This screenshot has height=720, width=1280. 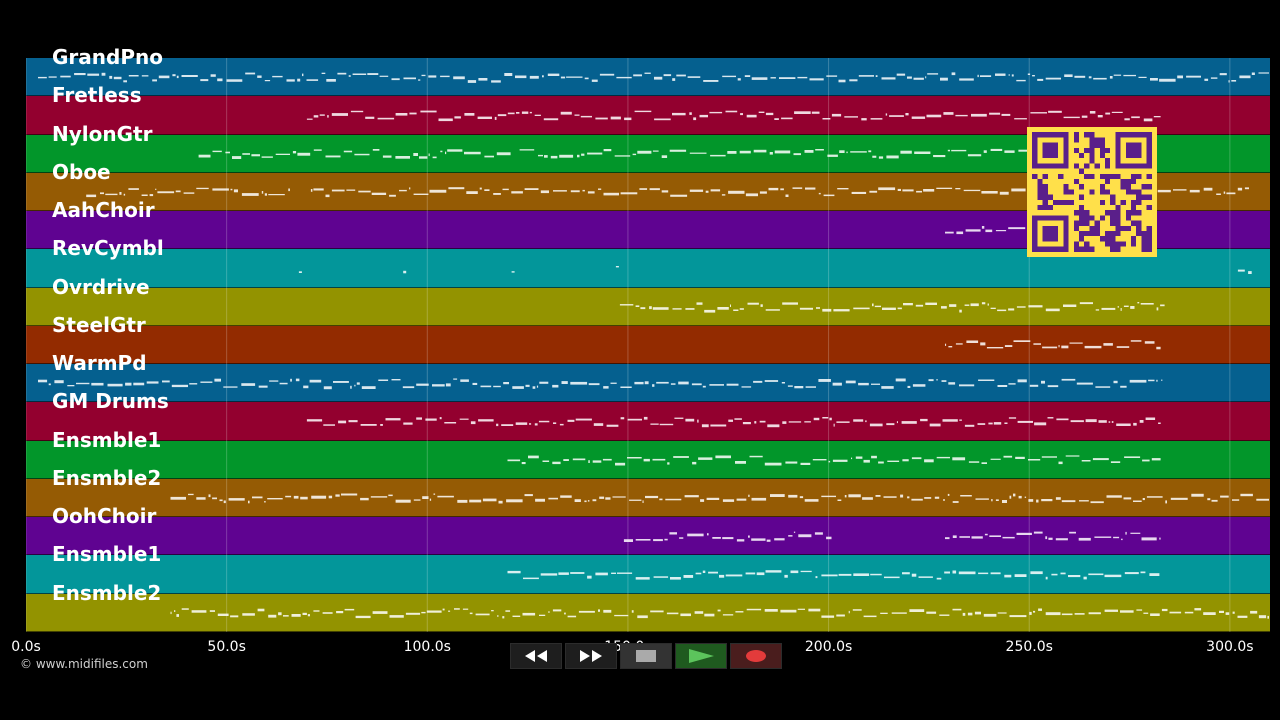 I want to click on rewind-button, so click(x=536, y=656).